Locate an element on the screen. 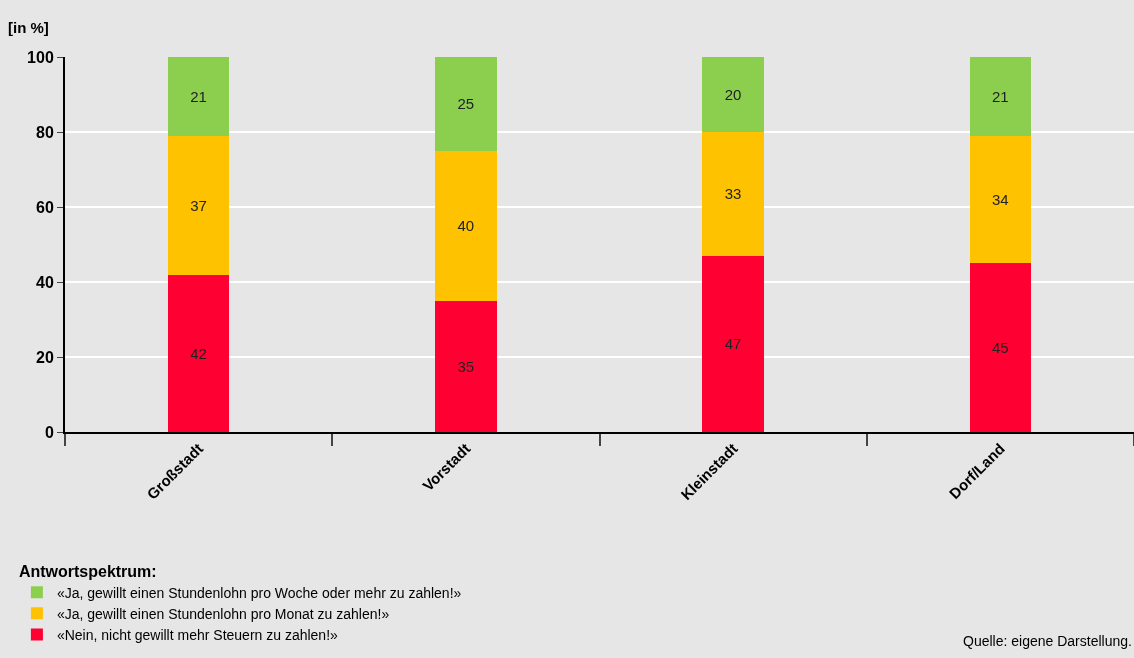 This screenshot has width=1134, height=658. source-note: Quelle: eigene Darstellung. is located at coordinates (1047, 641).